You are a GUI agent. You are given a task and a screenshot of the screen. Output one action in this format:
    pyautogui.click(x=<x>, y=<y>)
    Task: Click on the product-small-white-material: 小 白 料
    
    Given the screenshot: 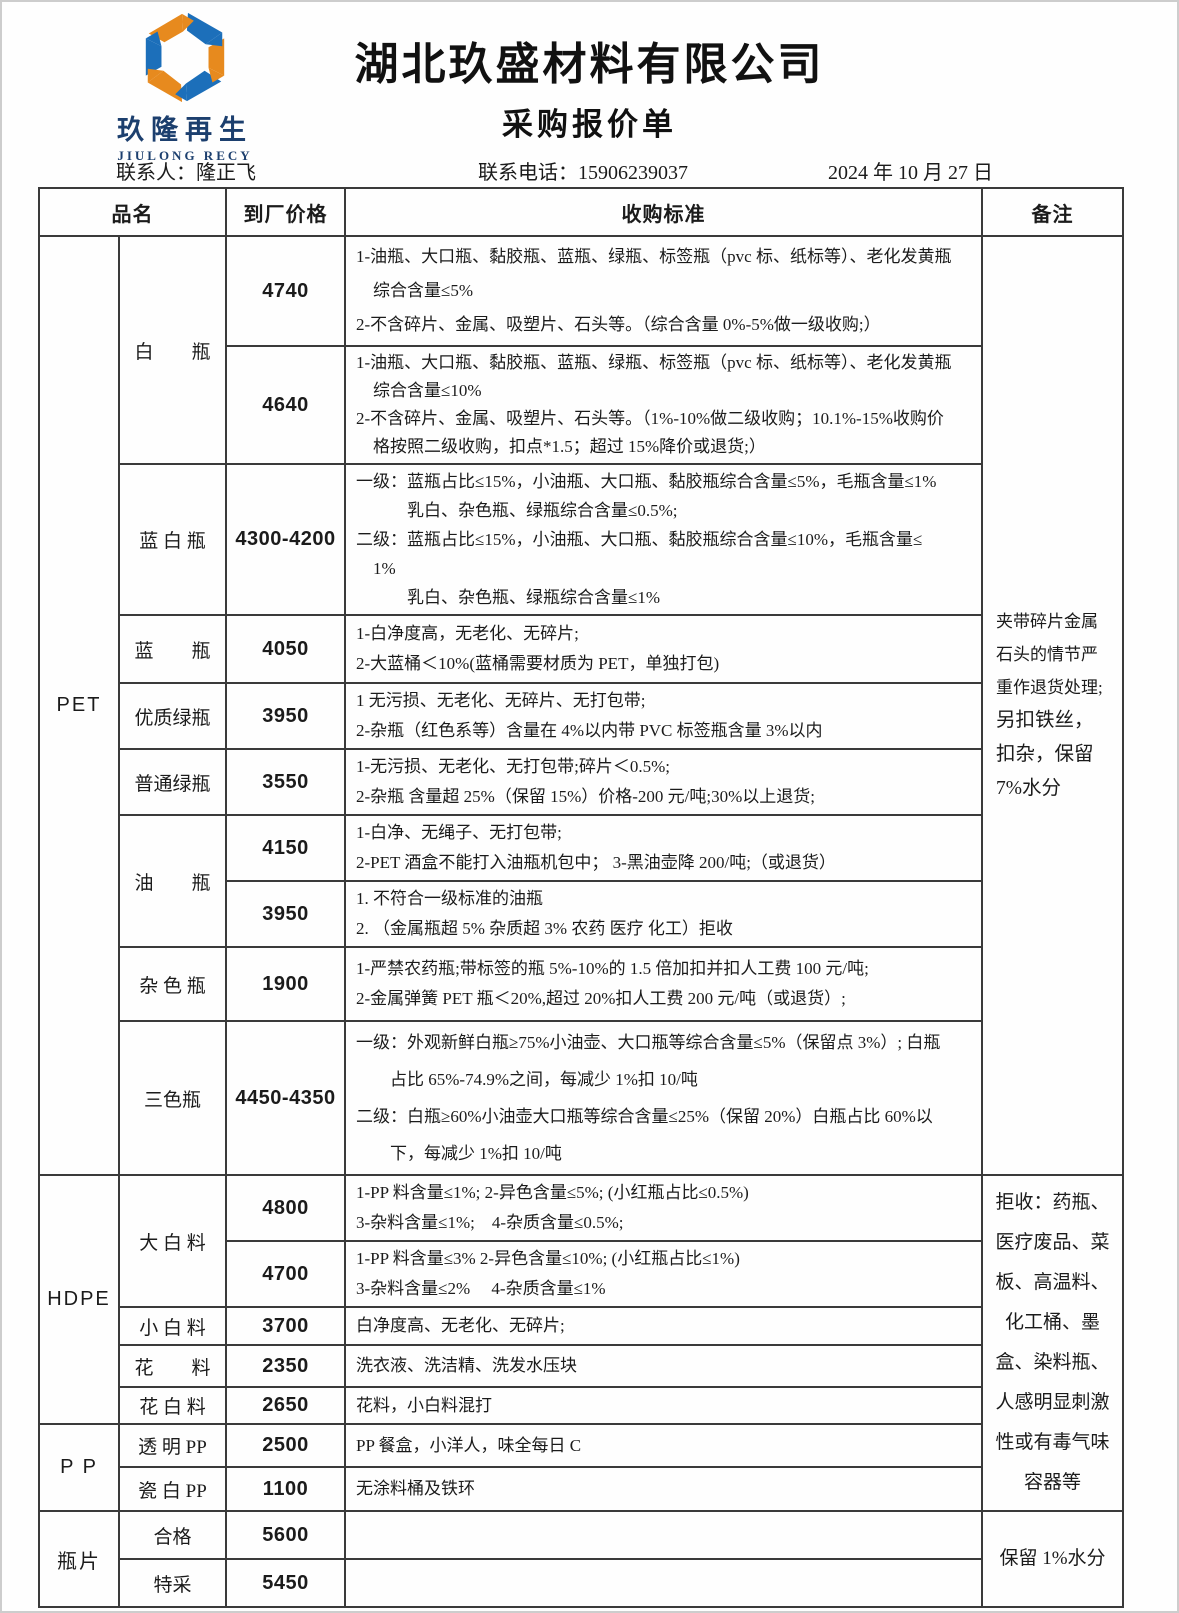 What is the action you would take?
    pyautogui.click(x=172, y=1326)
    